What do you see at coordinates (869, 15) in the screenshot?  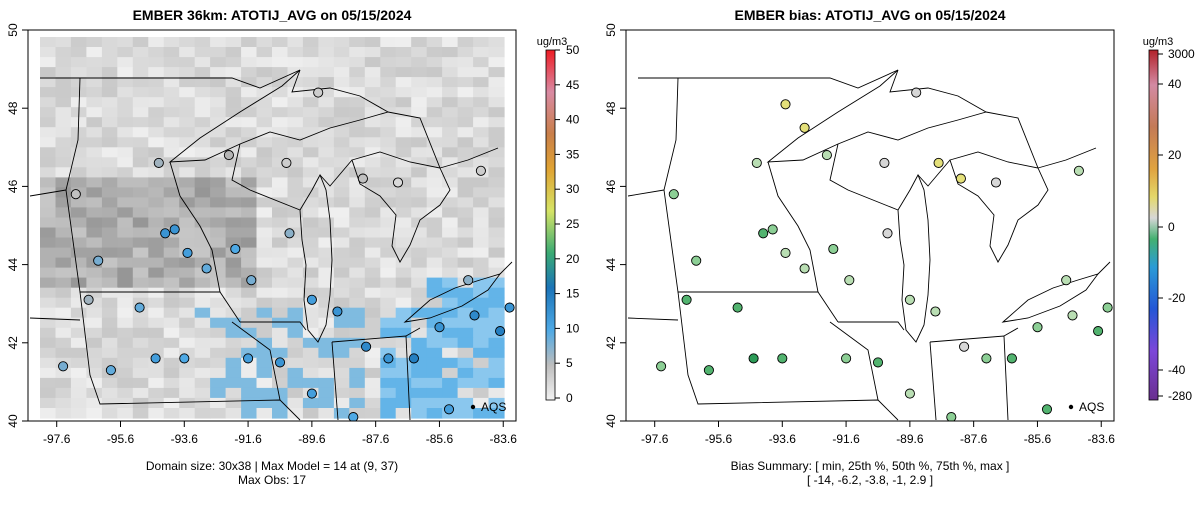 I see `chart-title: EMBER bias: ATOTIJ_AVG on 05/15/2024` at bounding box center [869, 15].